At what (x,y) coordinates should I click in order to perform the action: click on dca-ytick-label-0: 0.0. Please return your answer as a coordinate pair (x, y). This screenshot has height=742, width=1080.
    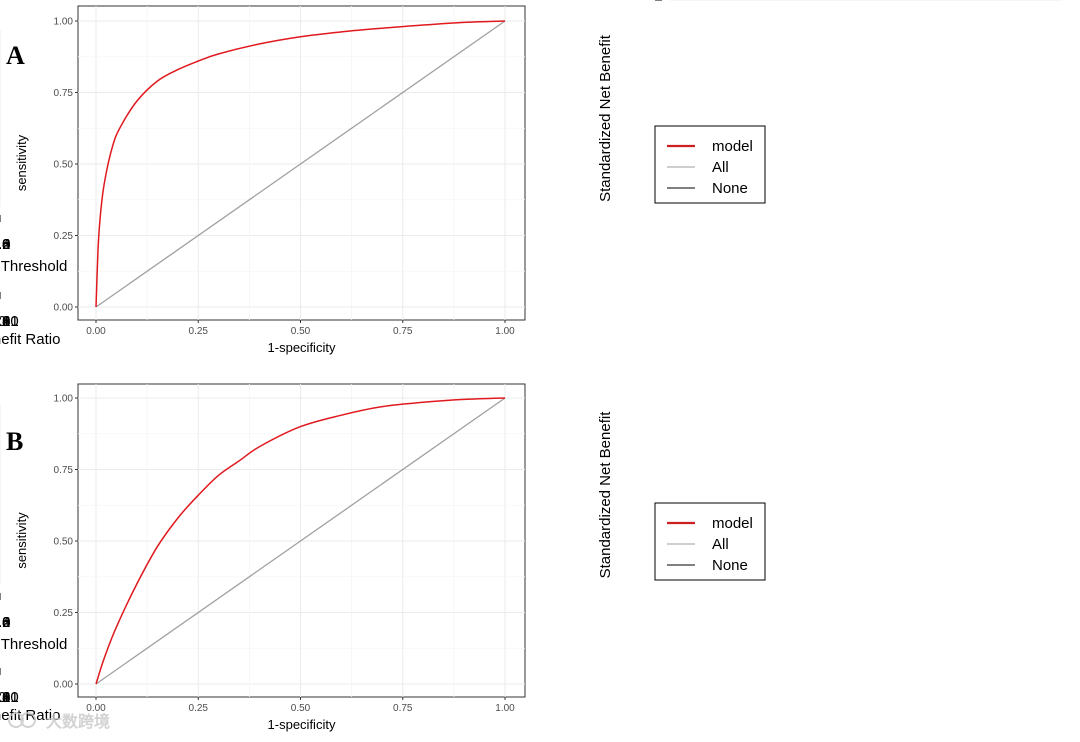
    Looking at the image, I should click on (646, 2).